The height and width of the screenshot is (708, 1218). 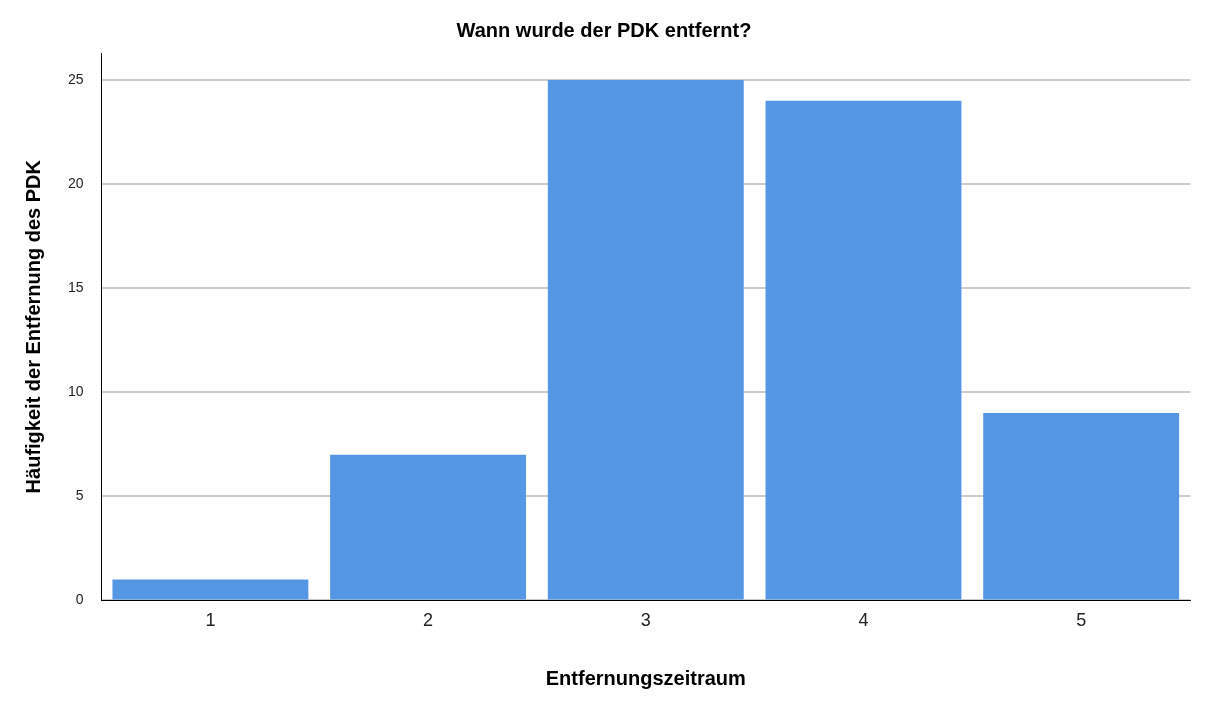 I want to click on y-tick-label: 0, so click(x=79, y=599).